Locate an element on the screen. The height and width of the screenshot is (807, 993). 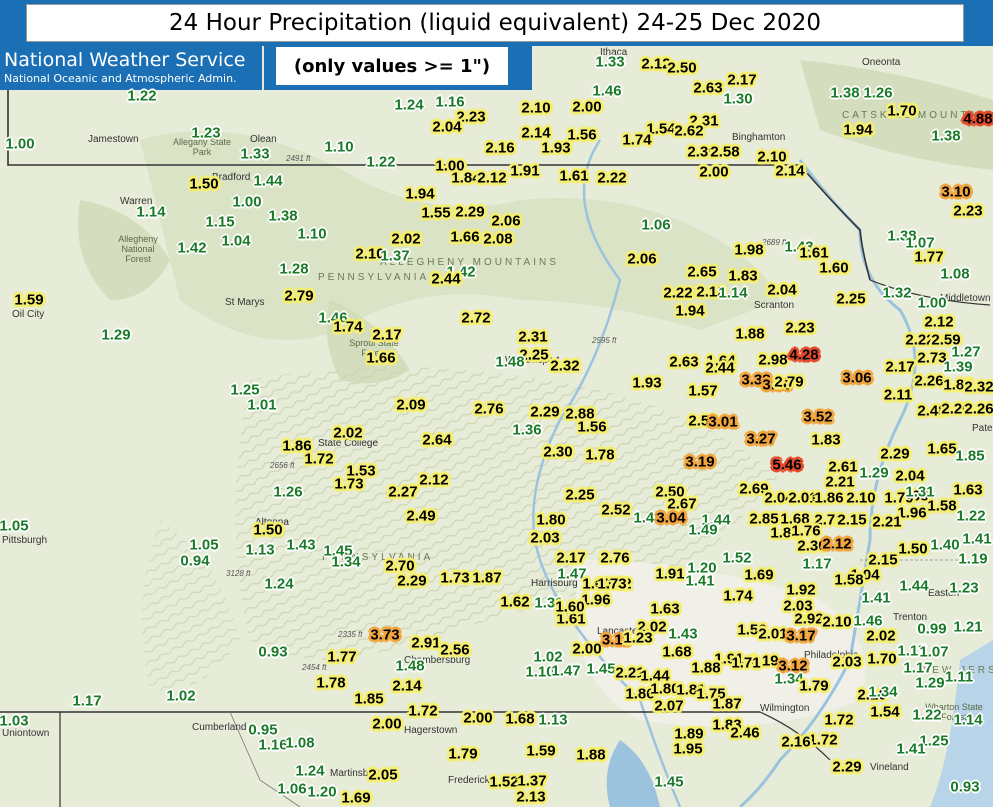
precip-value: 0.94 is located at coordinates (195, 561).